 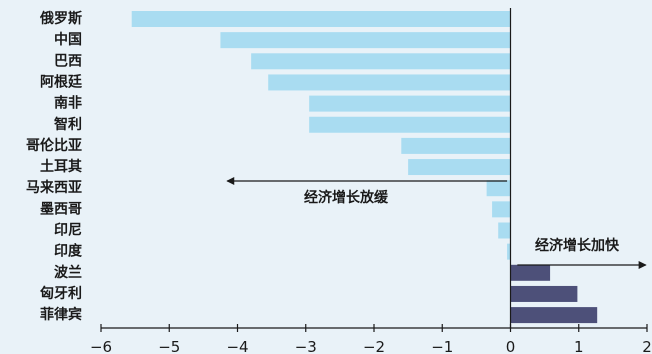 What do you see at coordinates (61, 209) in the screenshot?
I see `category-label: 墨西哥` at bounding box center [61, 209].